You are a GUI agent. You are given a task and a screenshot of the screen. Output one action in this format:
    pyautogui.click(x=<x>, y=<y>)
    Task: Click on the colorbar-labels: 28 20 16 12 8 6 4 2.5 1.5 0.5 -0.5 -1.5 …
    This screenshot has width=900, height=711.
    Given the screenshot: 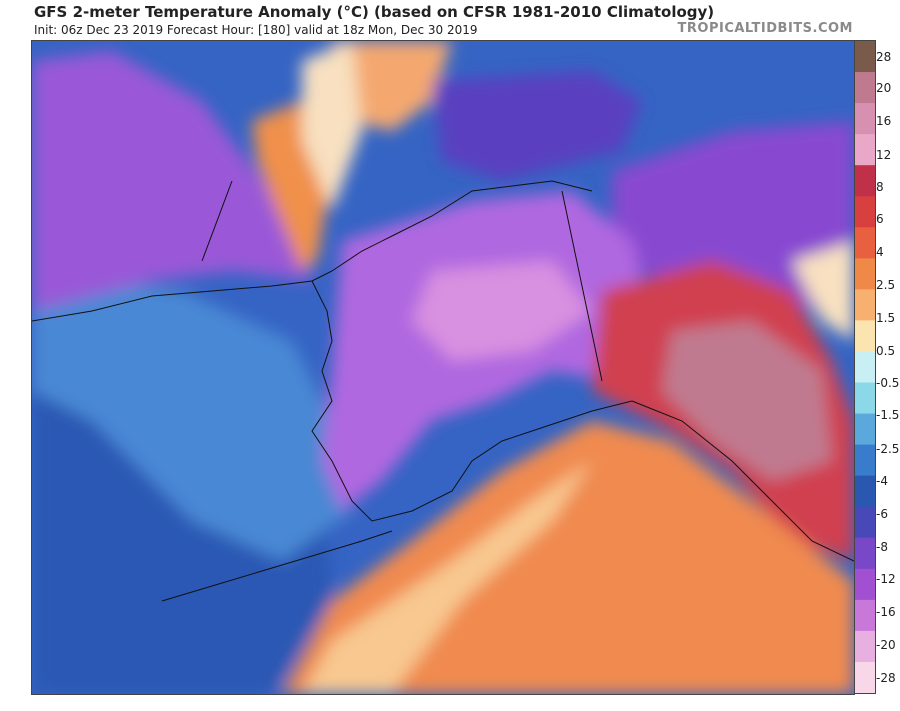 What is the action you would take?
    pyautogui.click(x=888, y=367)
    